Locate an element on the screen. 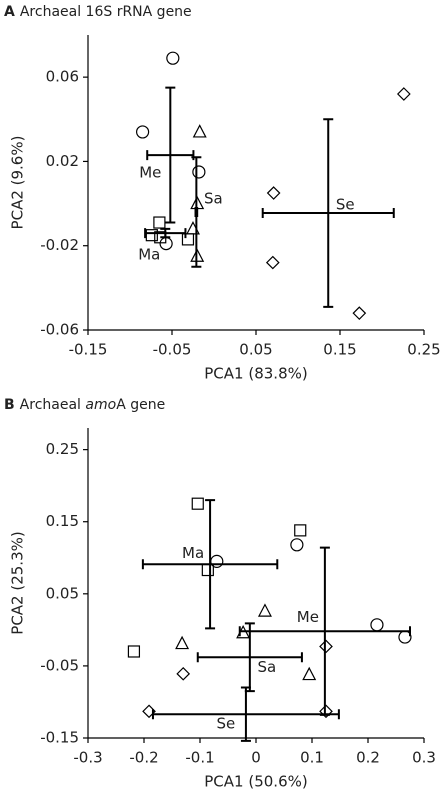 The width and height of the screenshot is (447, 792). y-axis-label: PCA2 (9.6%) is located at coordinates (18, 183).